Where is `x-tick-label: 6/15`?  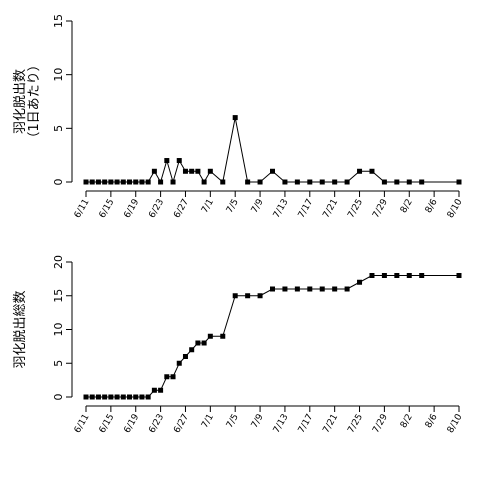
x-tick-label: 6/15 is located at coordinates (107, 209).